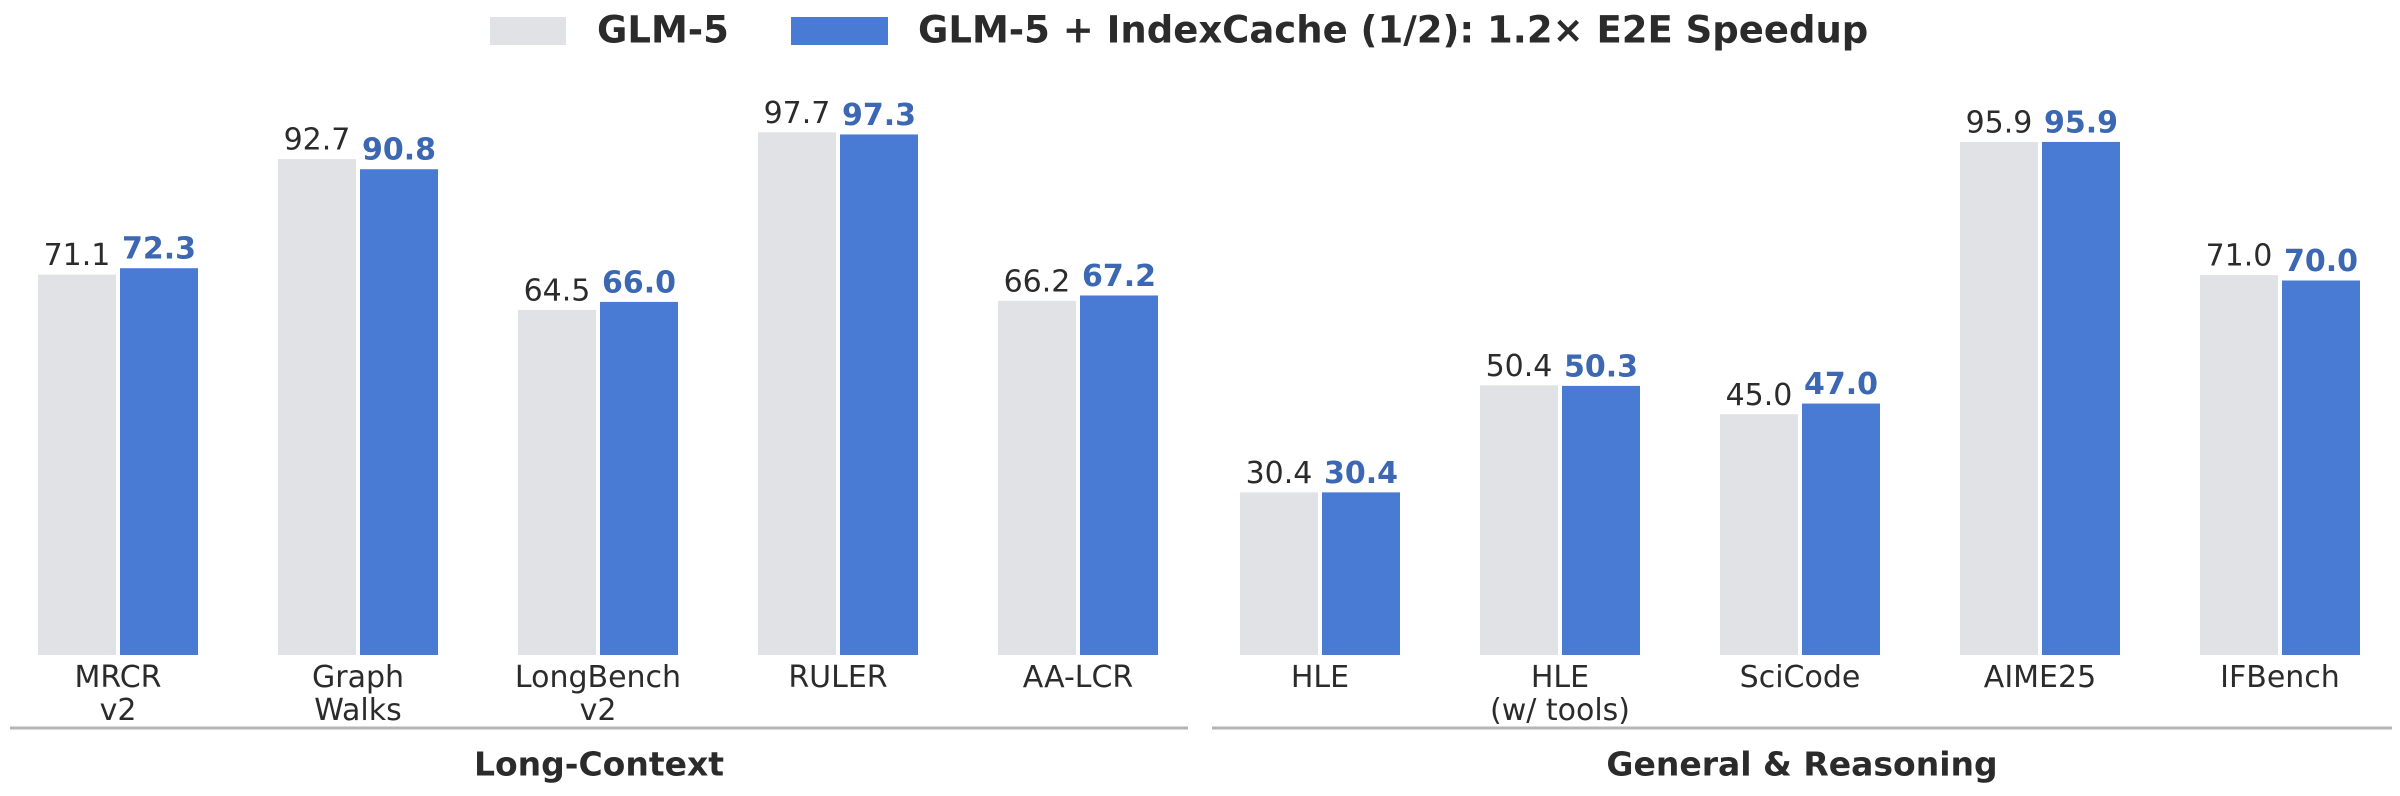  I want to click on value-label: 66.0, so click(639, 282).